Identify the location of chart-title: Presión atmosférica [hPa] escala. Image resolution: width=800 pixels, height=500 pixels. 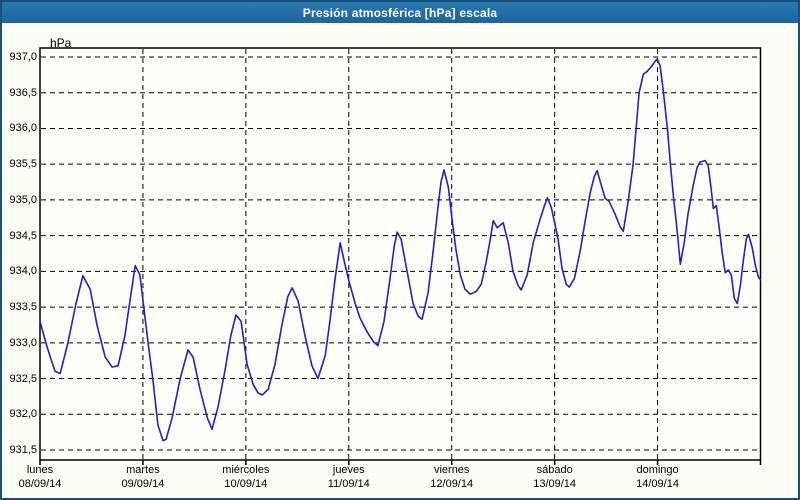
(400, 12).